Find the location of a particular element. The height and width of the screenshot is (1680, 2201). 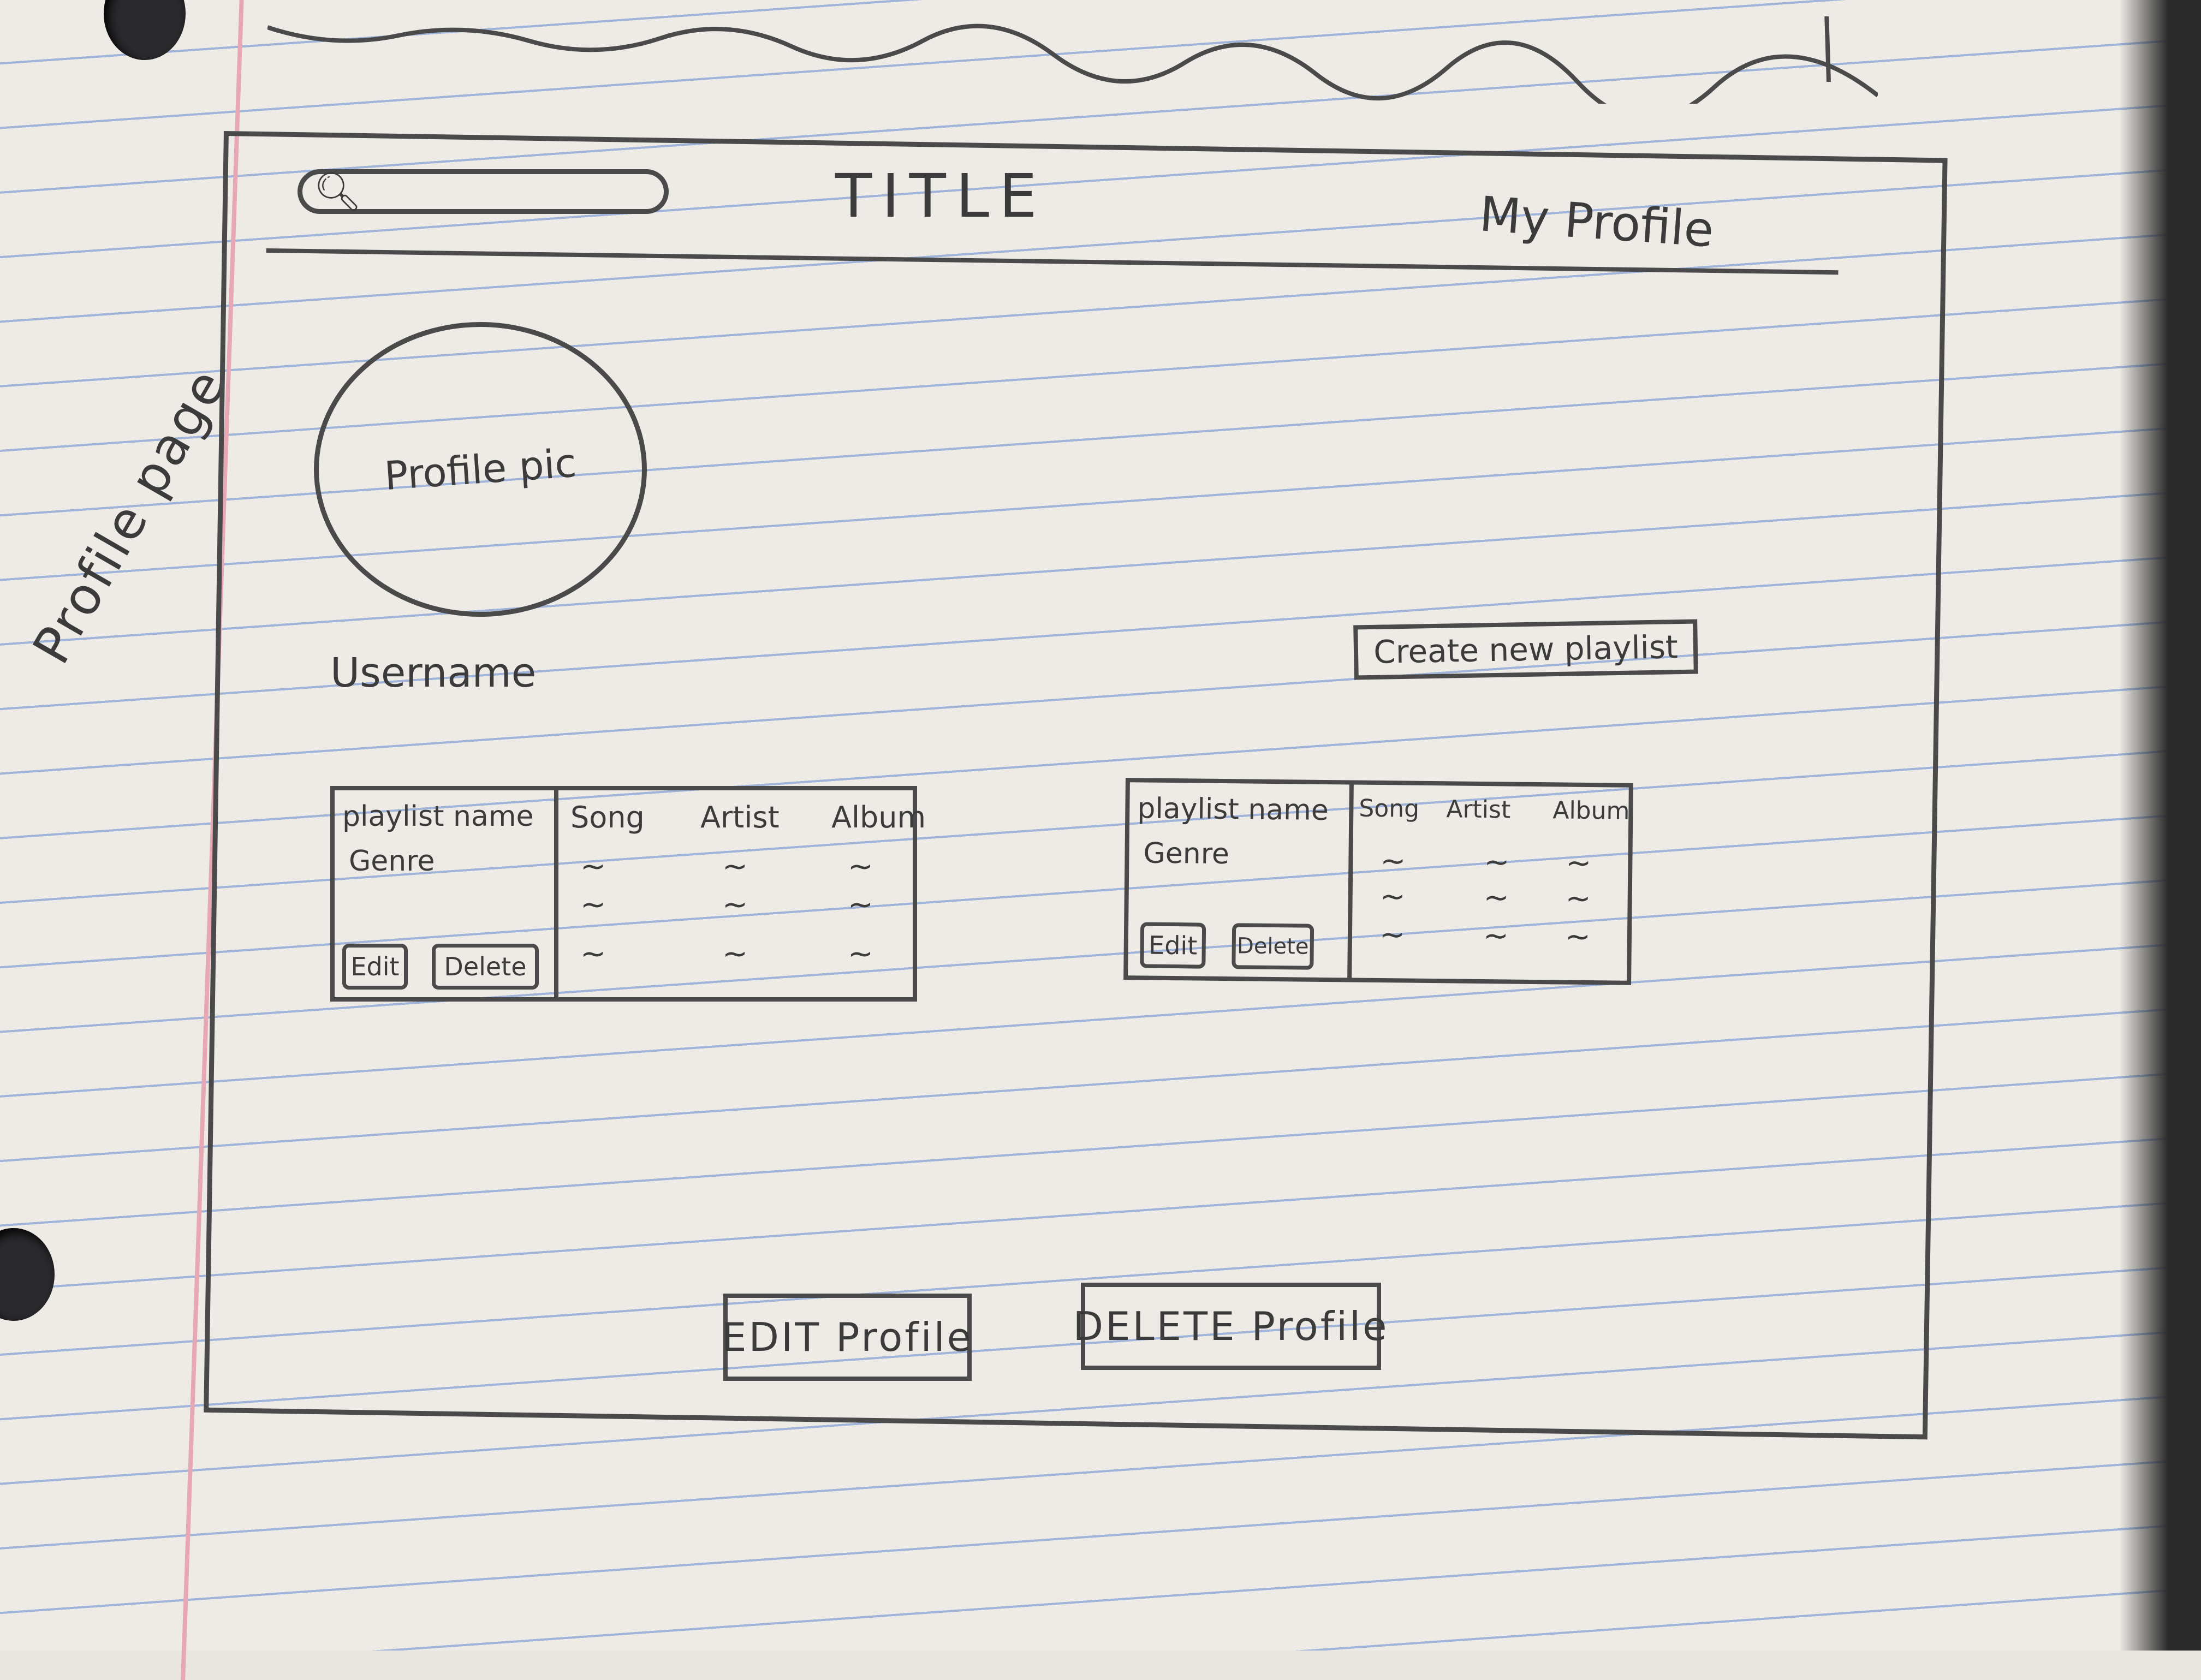

search-icon: 🔍︎ is located at coordinates (337, 191).